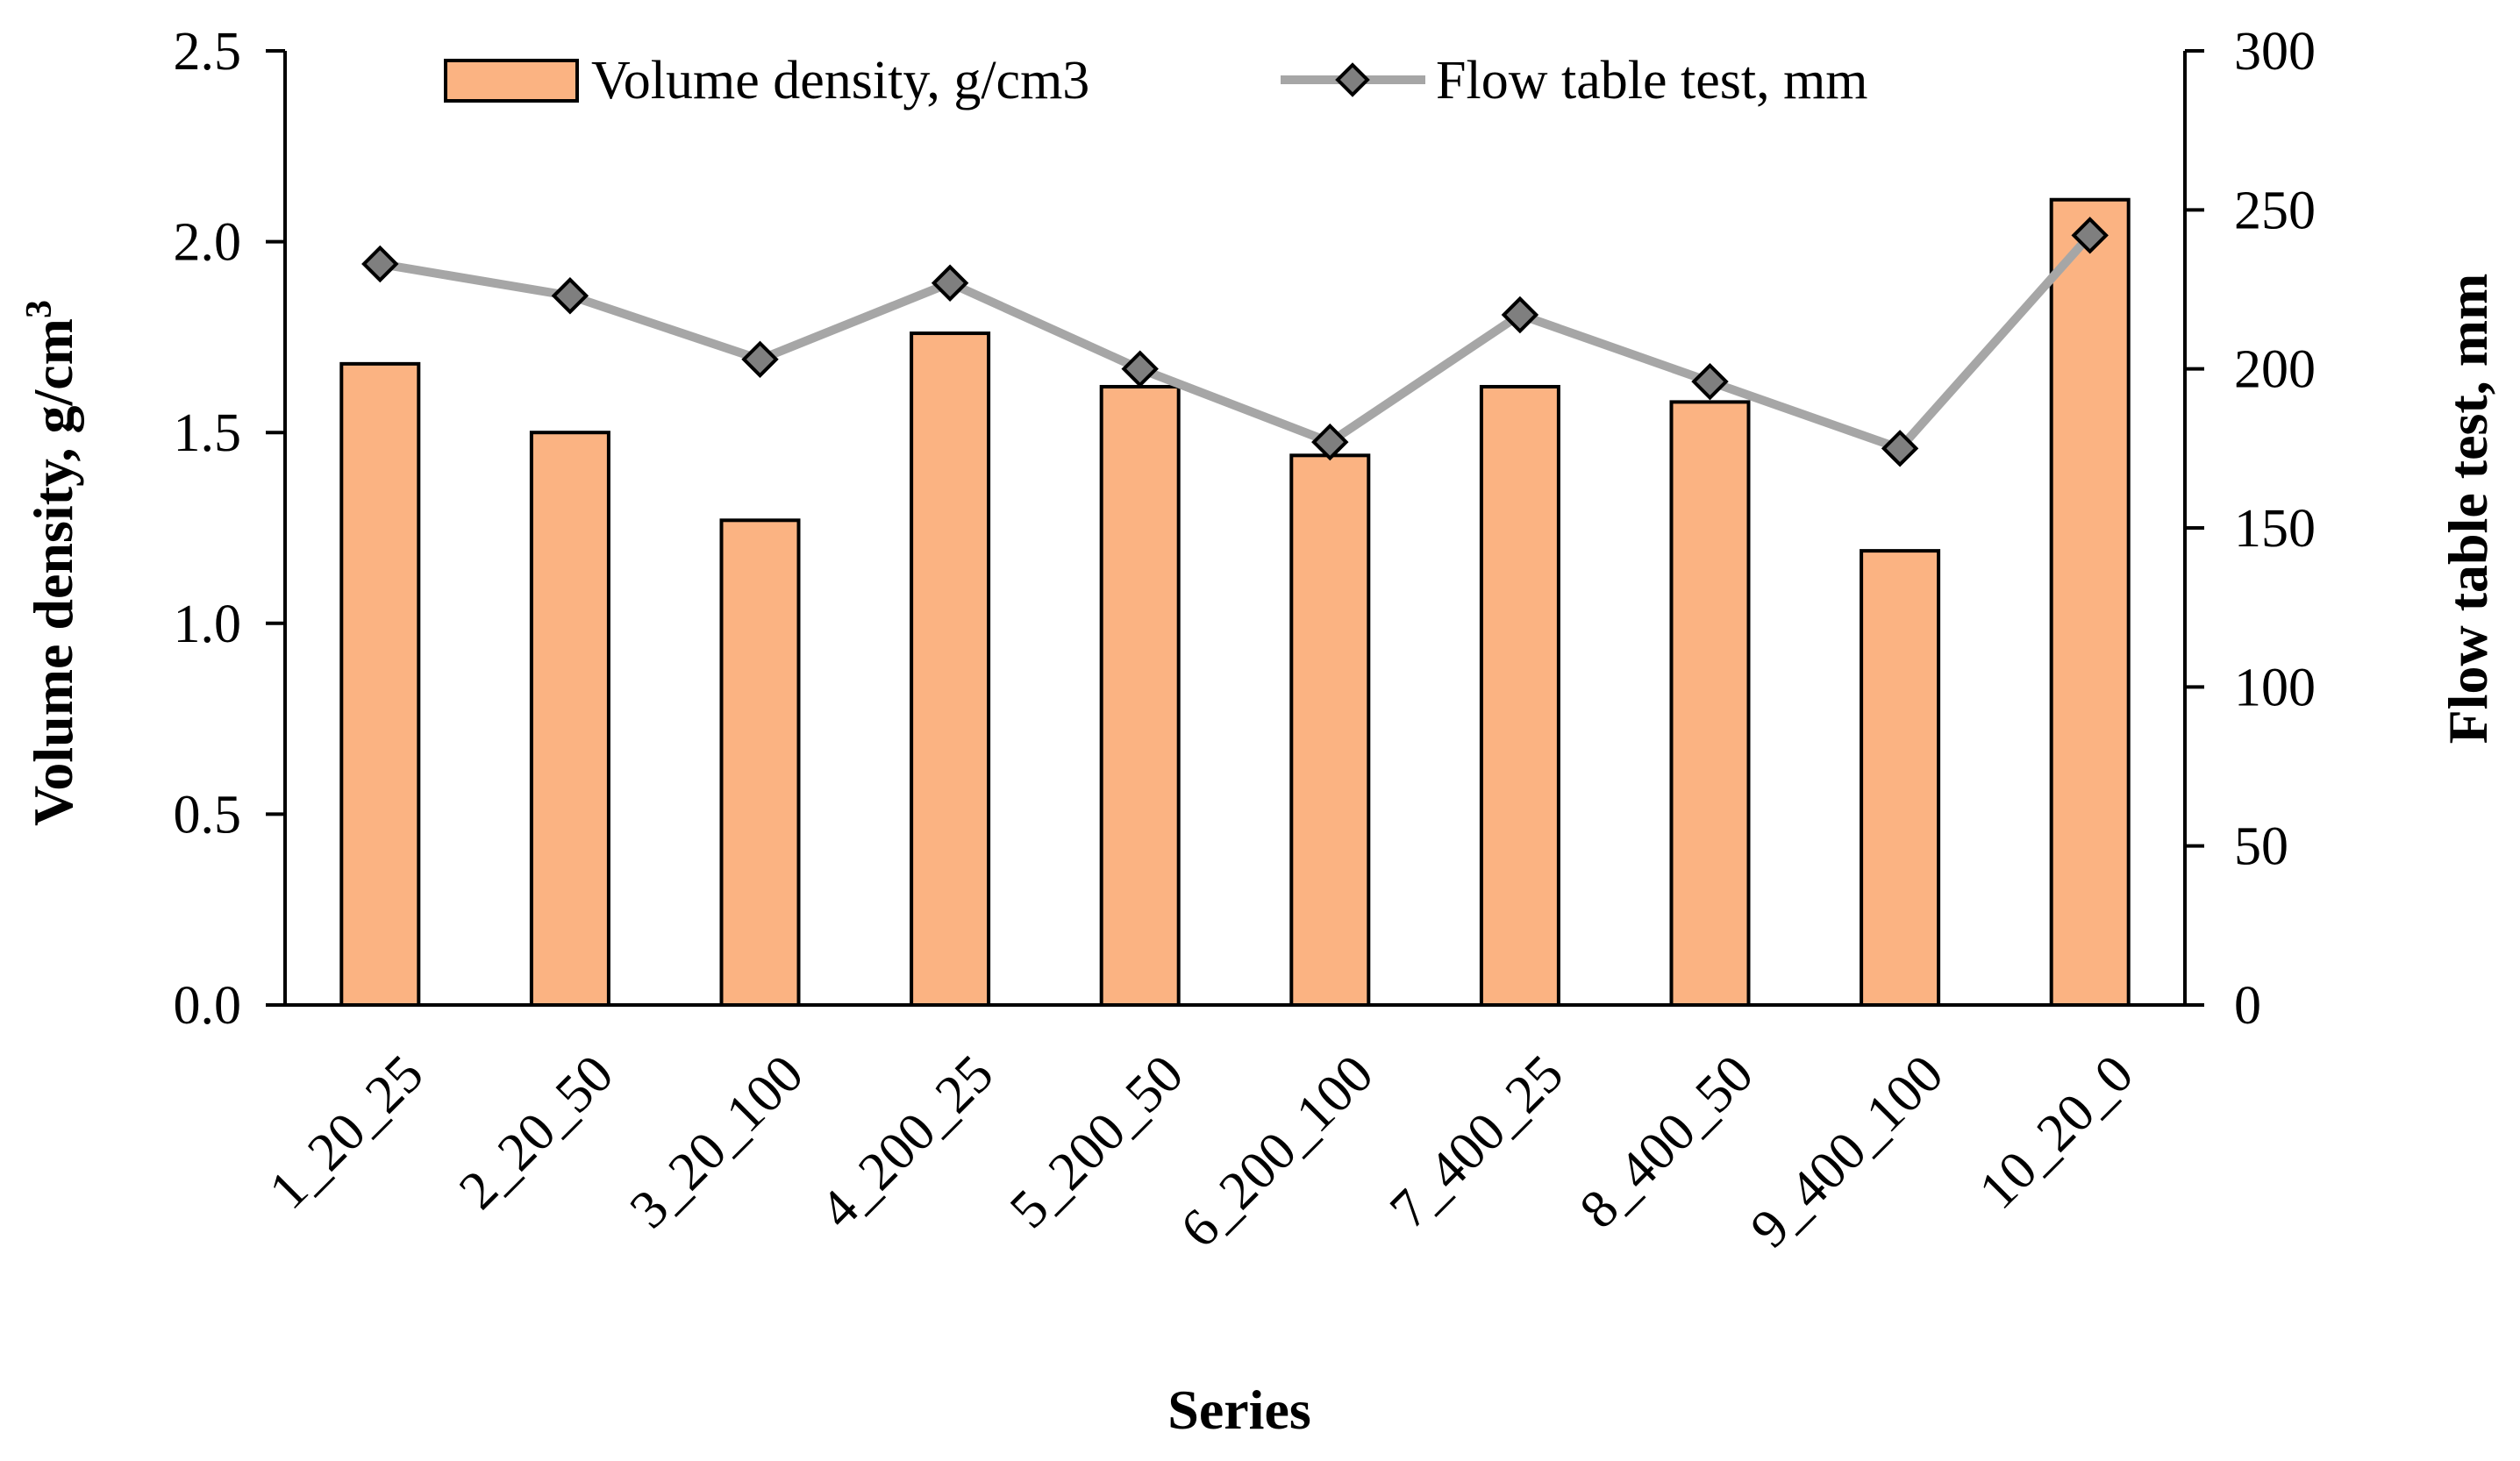 The height and width of the screenshot is (1461, 2520). Describe the element at coordinates (1276, 1151) in the screenshot. I see `x-tick-label-6_200_100: 6_200_100` at that location.